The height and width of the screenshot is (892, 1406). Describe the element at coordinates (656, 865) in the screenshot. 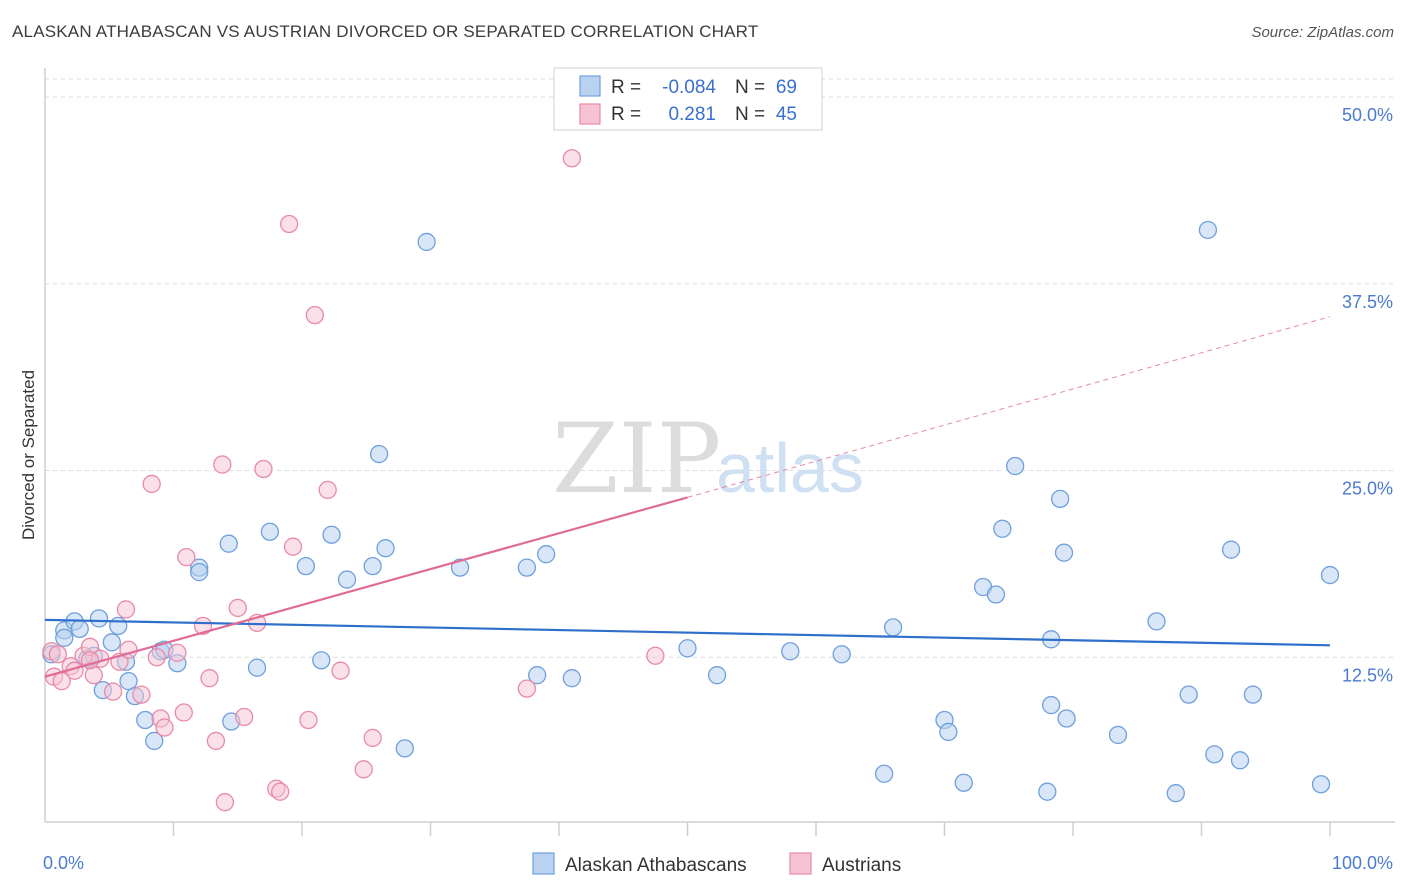

I see `bottom-legend-label-1: Alaskan Athabascans` at that location.